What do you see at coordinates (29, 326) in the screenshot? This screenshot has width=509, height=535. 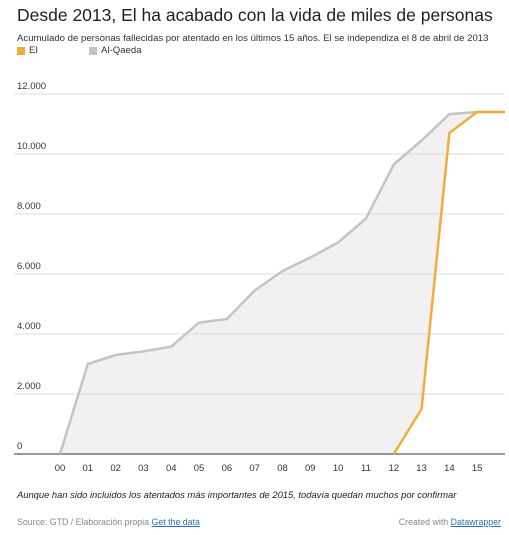 I see `y-tick-label-4000: 4.000` at bounding box center [29, 326].